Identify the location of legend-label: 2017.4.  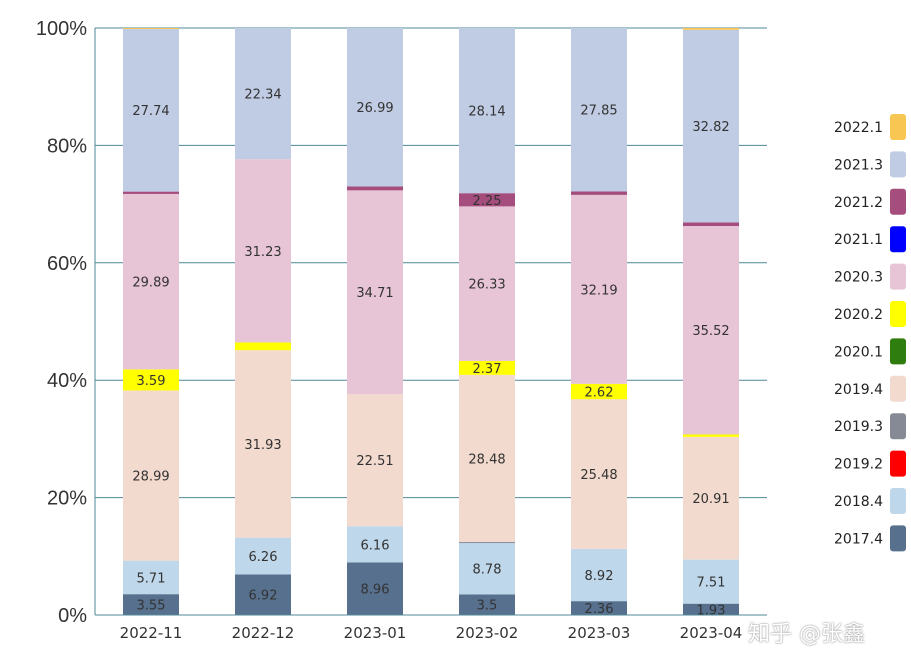
(858, 539).